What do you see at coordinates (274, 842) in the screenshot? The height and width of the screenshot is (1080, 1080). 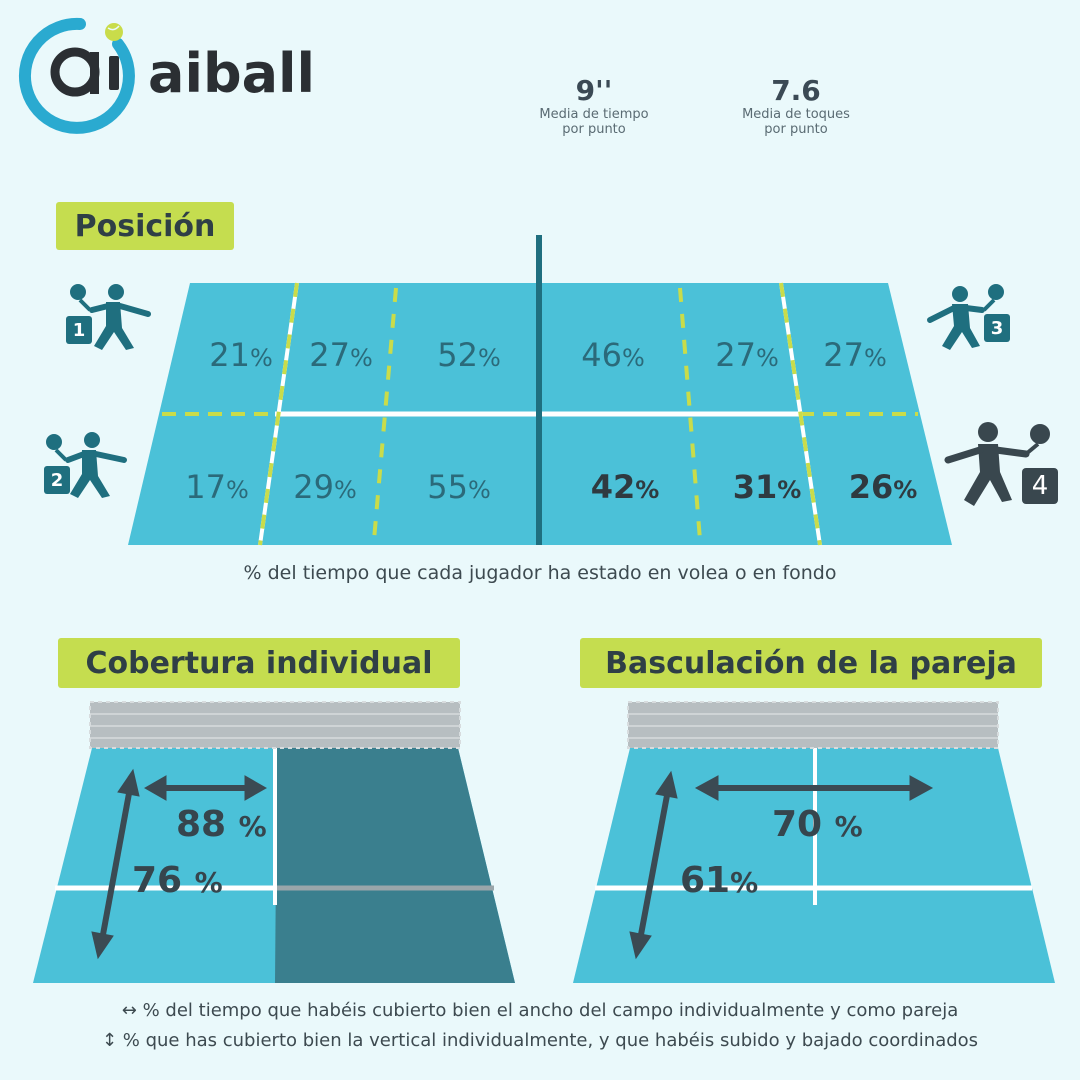 I see `individual-court` at bounding box center [274, 842].